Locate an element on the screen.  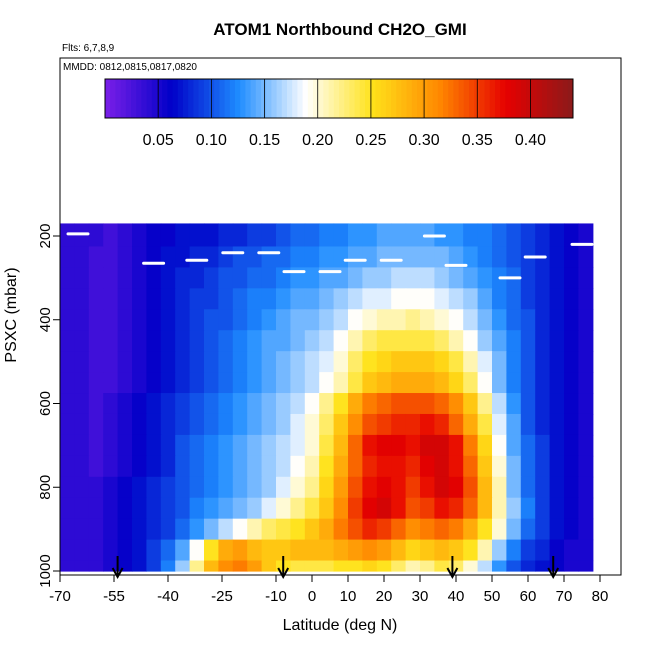
arrow-markers is located at coordinates (335, 568).